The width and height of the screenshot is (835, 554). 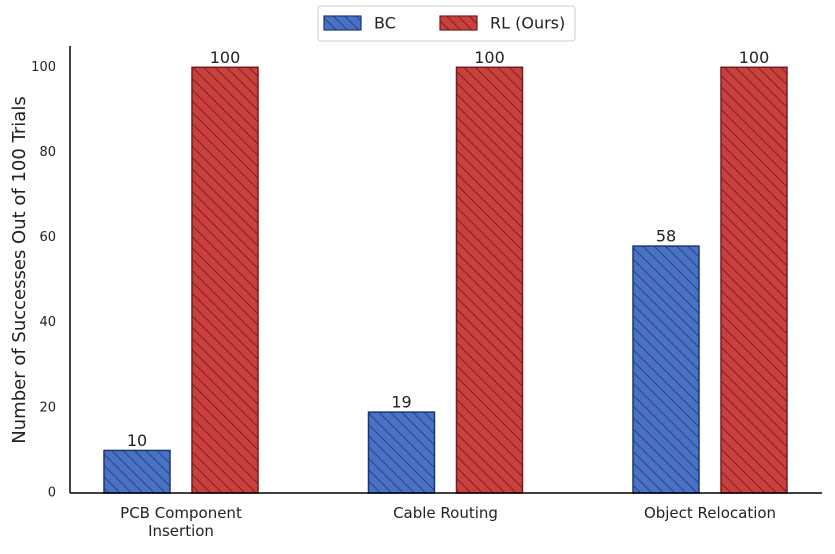 What do you see at coordinates (47, 407) in the screenshot?
I see `y-tick-label: 20` at bounding box center [47, 407].